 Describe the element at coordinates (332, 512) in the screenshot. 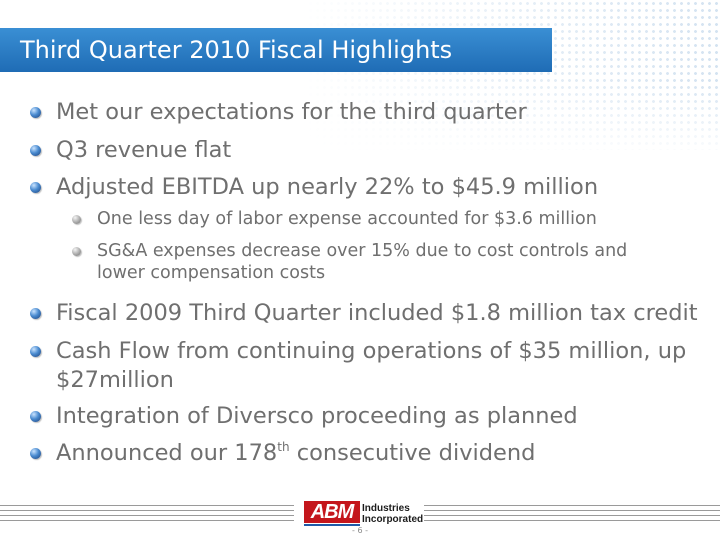

I see `logo-mark: ABM` at that location.